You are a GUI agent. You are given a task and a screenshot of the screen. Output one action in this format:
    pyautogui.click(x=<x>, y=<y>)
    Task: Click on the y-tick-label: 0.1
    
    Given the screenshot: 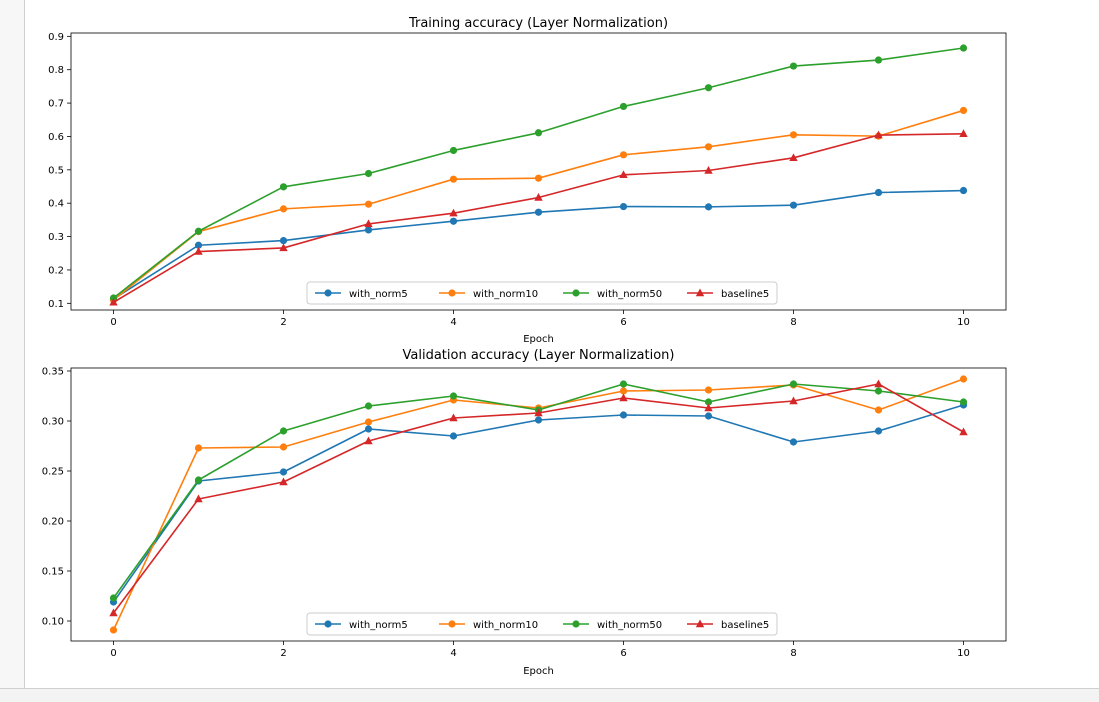 What is the action you would take?
    pyautogui.click(x=56, y=304)
    